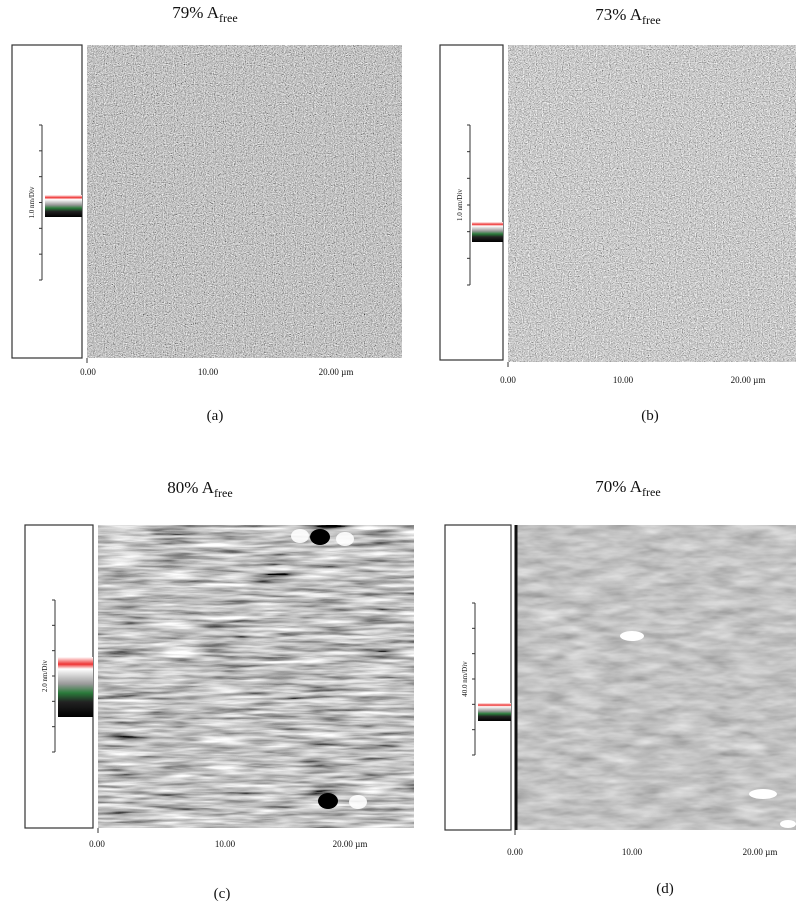  I want to click on panel-title: 70% Afree, so click(627, 488).